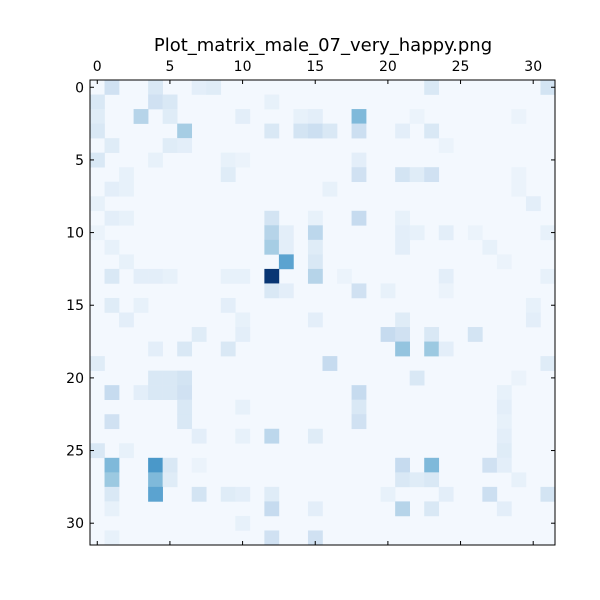 This screenshot has height=600, width=600. What do you see at coordinates (388, 67) in the screenshot?
I see `x-tick-label: 20` at bounding box center [388, 67].